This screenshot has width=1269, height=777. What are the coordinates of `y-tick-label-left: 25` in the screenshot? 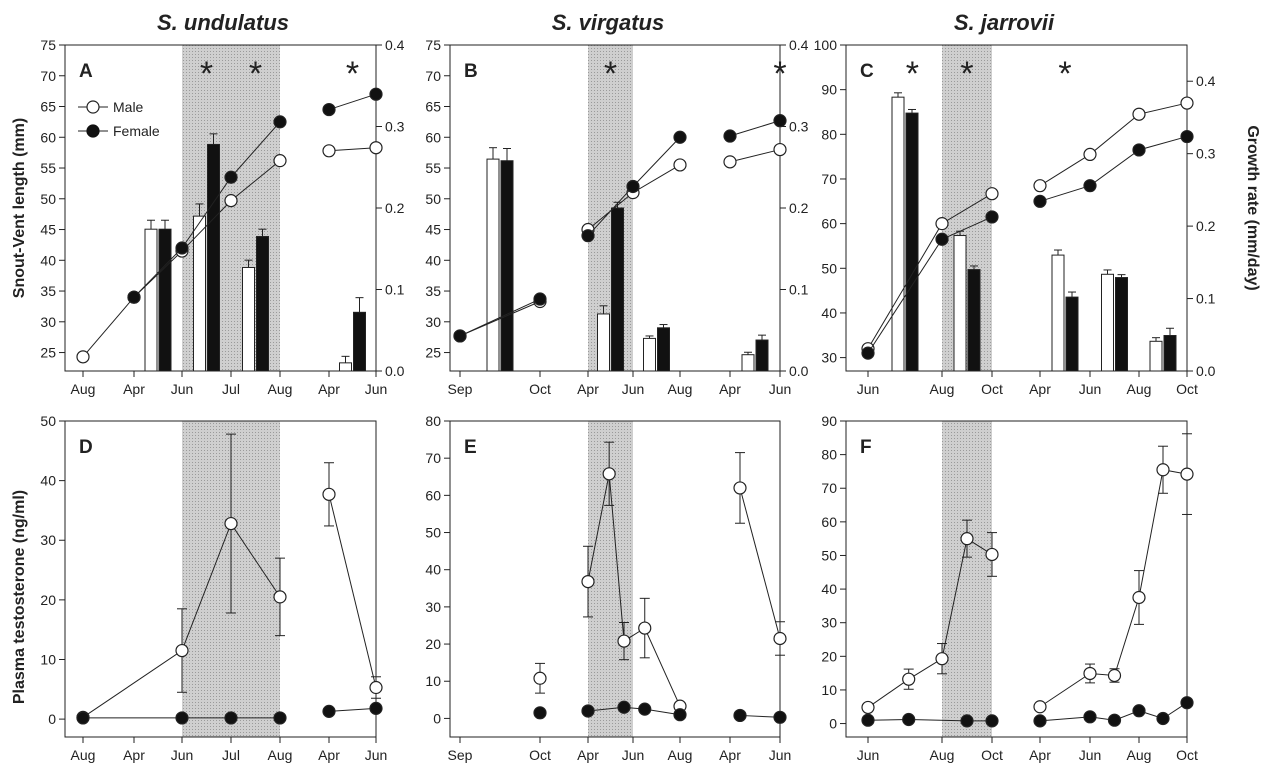 It's located at (433, 353).